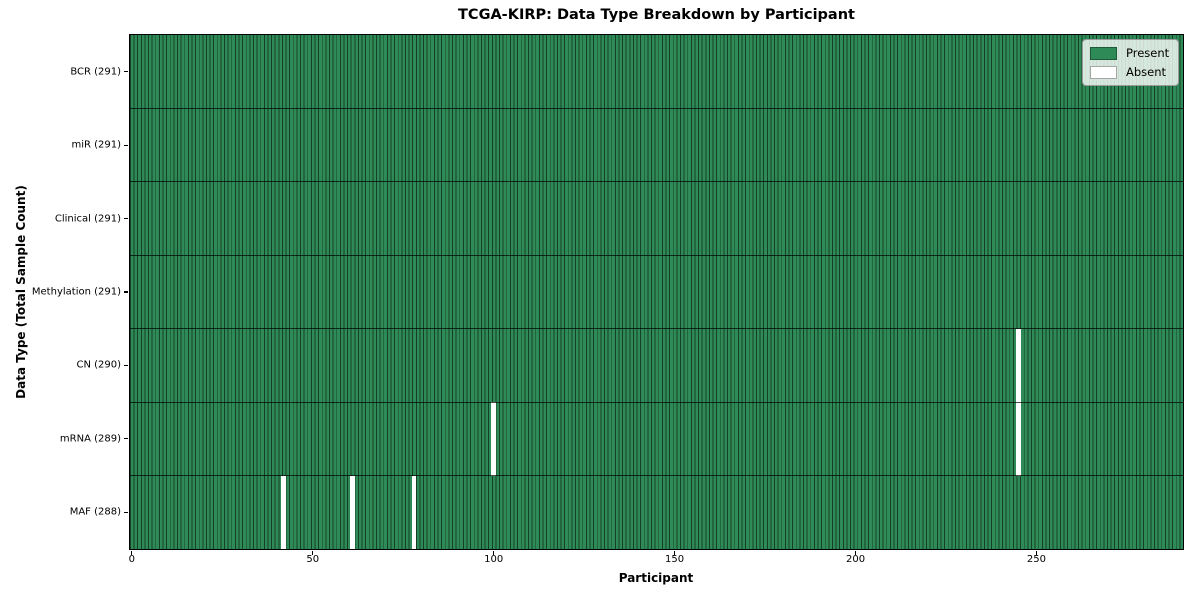 The height and width of the screenshot is (600, 1200). I want to click on y-tick-label: Methylation (291), so click(76, 292).